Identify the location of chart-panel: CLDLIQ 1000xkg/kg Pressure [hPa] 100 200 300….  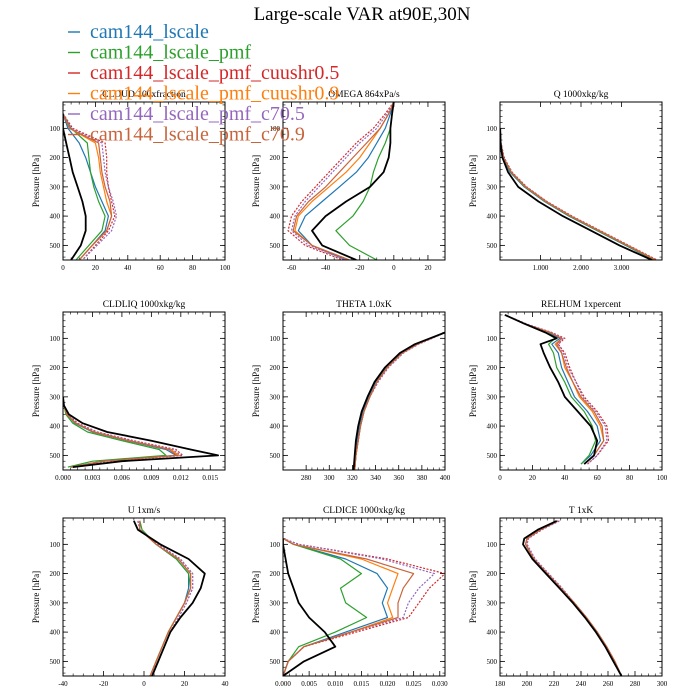
(128, 391).